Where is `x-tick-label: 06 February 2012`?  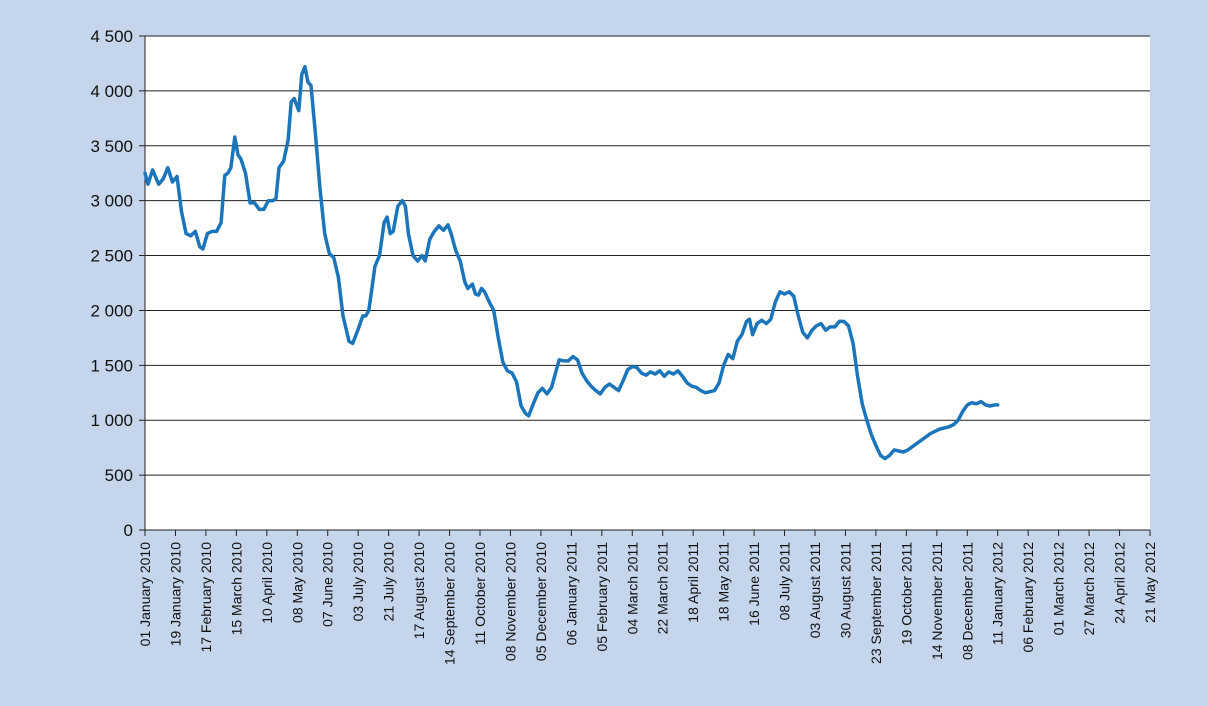
x-tick-label: 06 February 2012 is located at coordinates (1028, 597).